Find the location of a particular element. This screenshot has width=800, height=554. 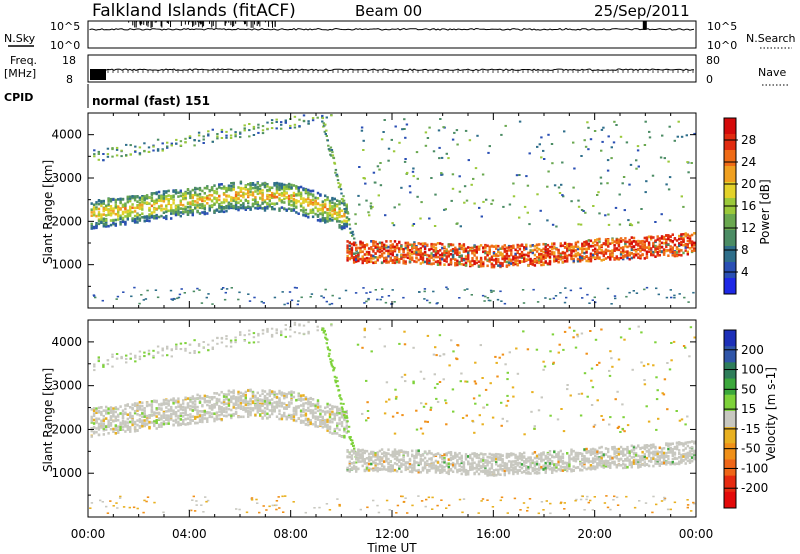

freq-line is located at coordinates (399, 70).